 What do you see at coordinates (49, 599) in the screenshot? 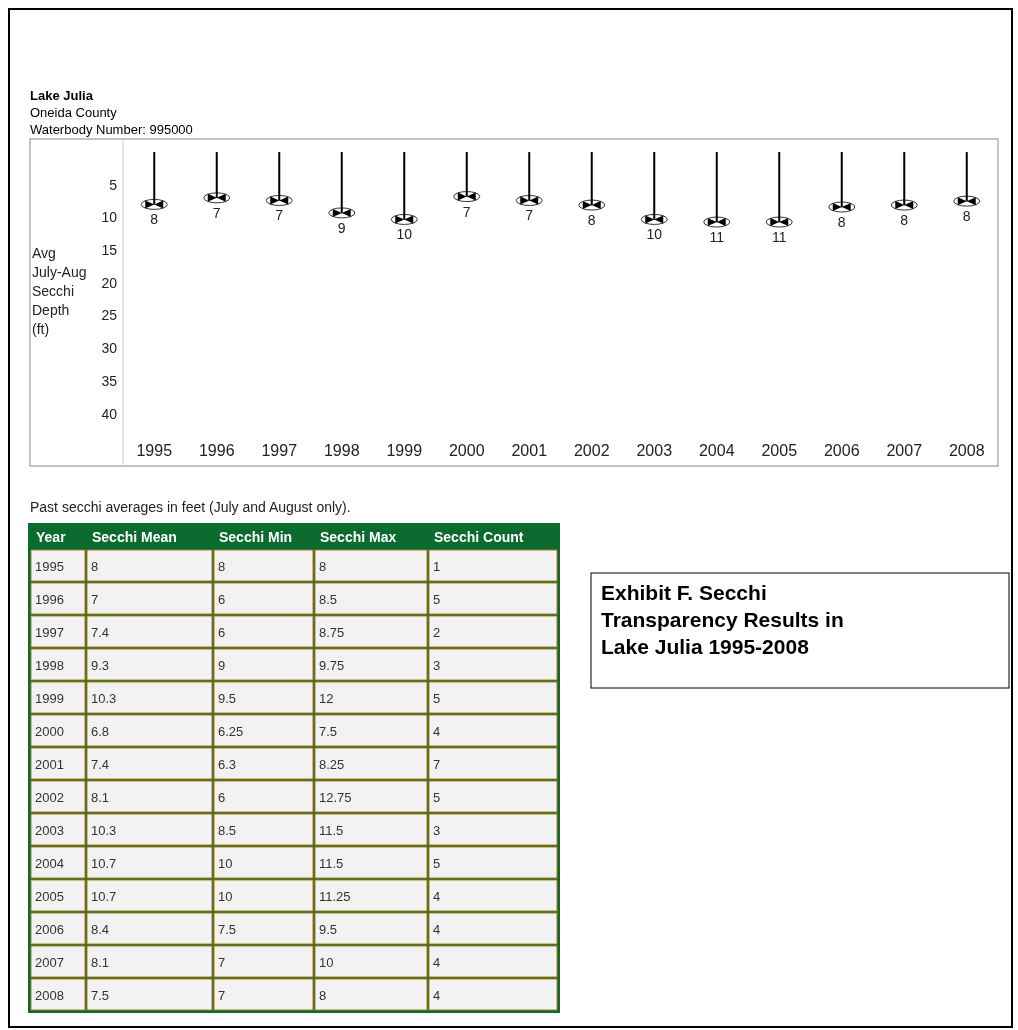
I see `y-tick-label: 1996` at bounding box center [49, 599].